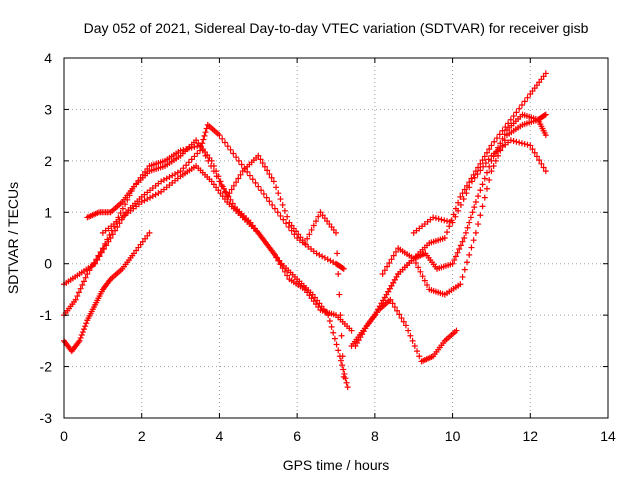  What do you see at coordinates (530, 436) in the screenshot?
I see `x-tick-label: 12` at bounding box center [530, 436].